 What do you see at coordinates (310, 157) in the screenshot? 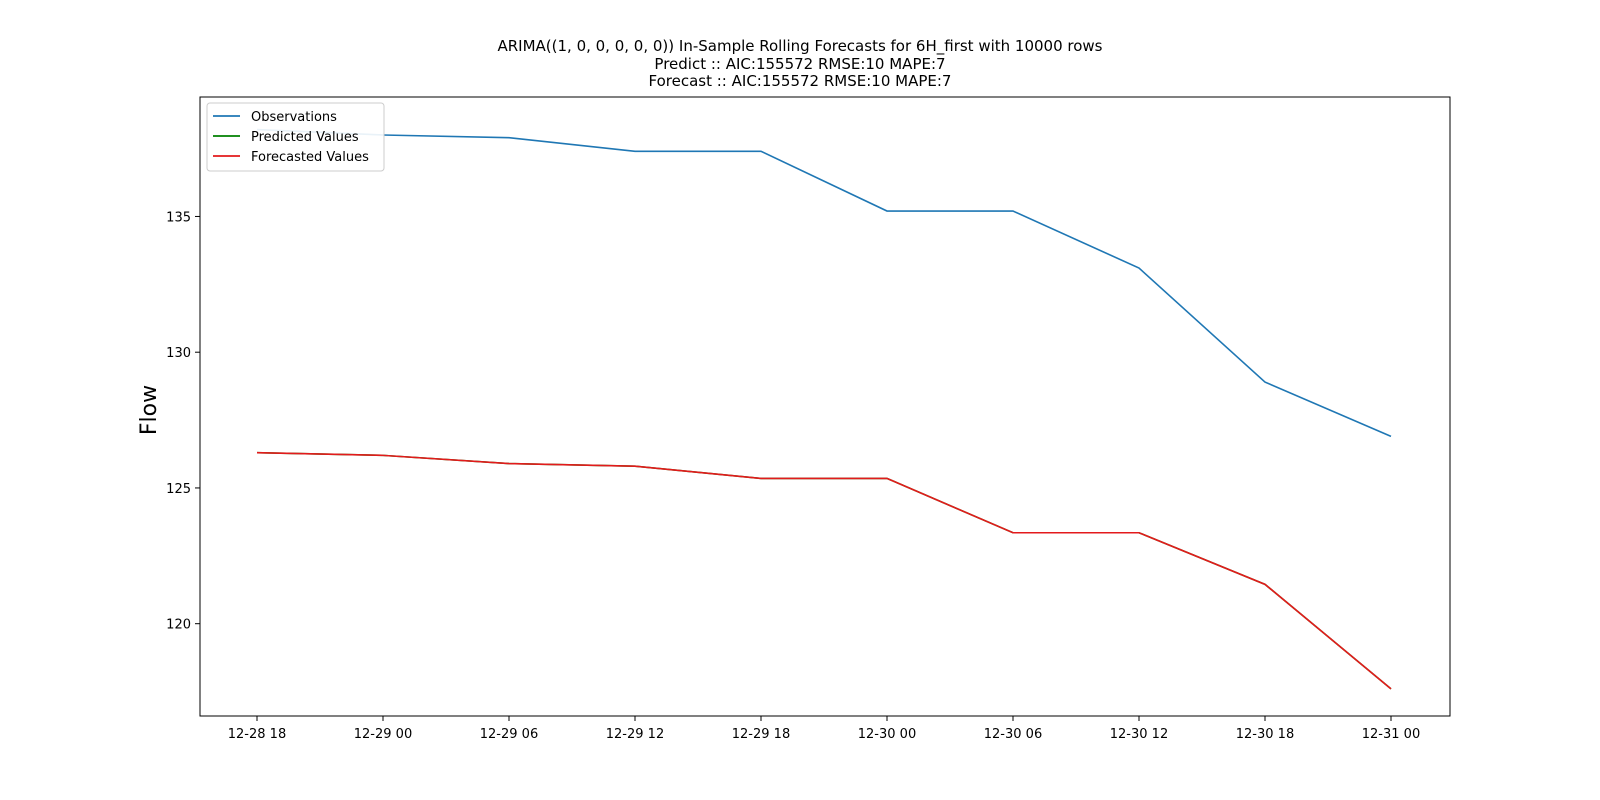
I see `legend-label: Forecasted Values` at bounding box center [310, 157].